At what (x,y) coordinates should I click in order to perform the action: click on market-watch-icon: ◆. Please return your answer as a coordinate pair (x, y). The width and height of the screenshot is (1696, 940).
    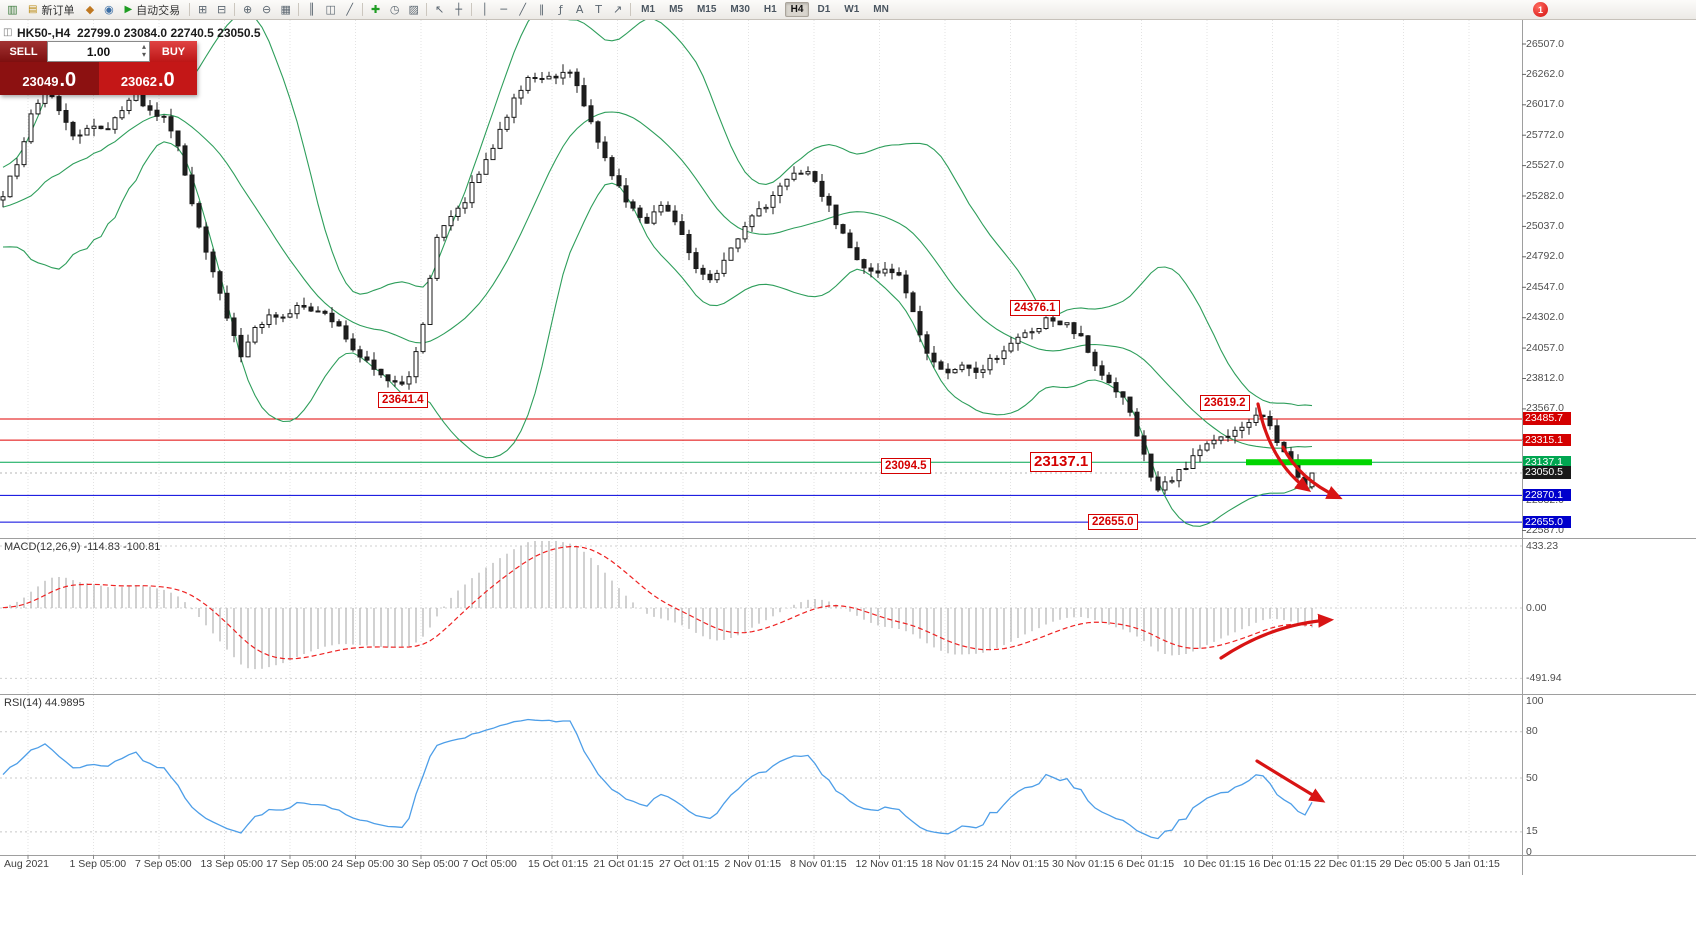
    Looking at the image, I should click on (90, 9).